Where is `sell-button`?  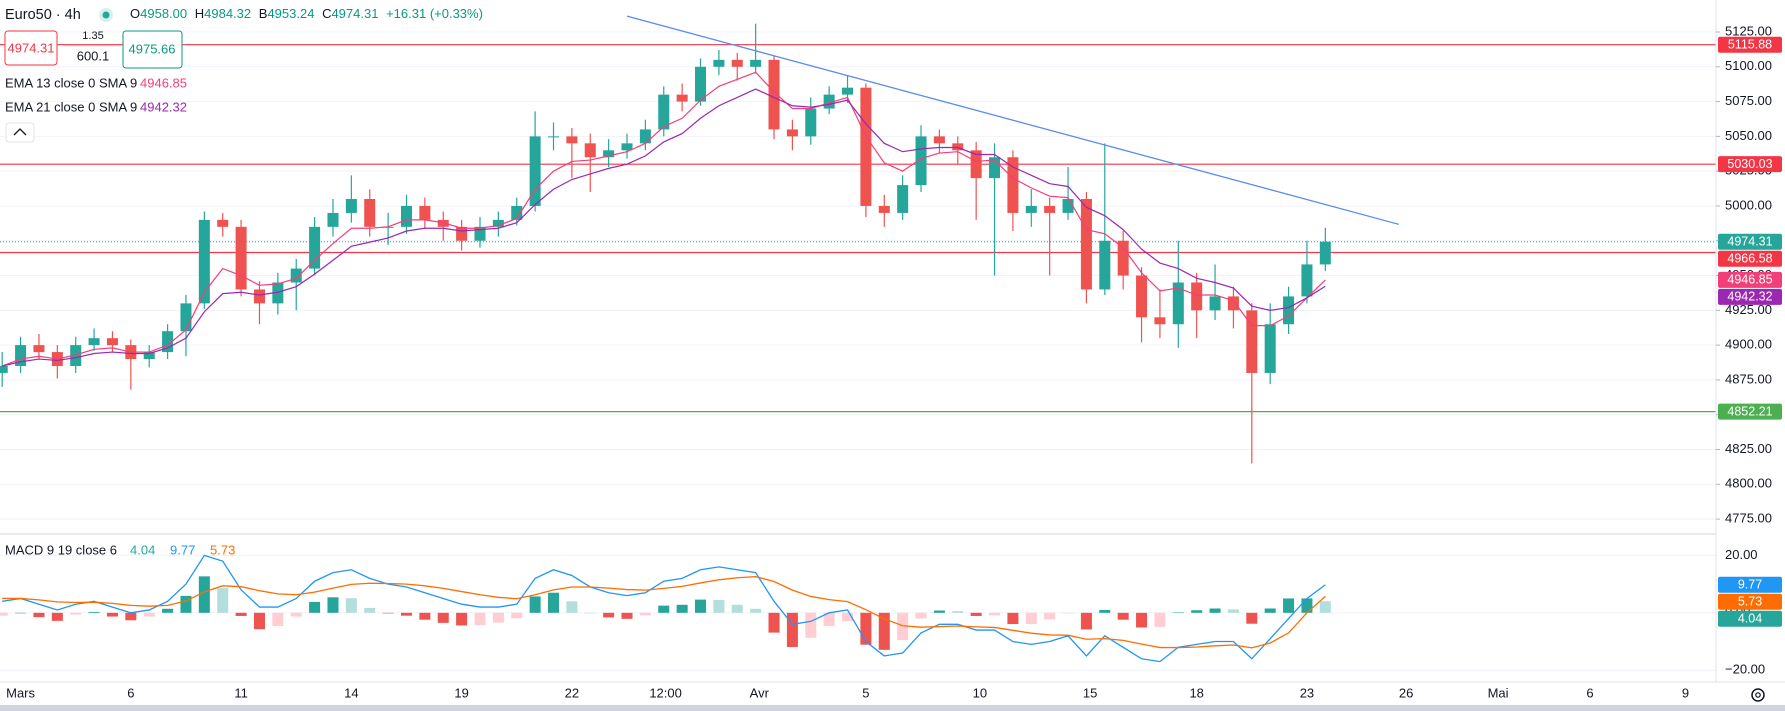
sell-button is located at coordinates (31, 48).